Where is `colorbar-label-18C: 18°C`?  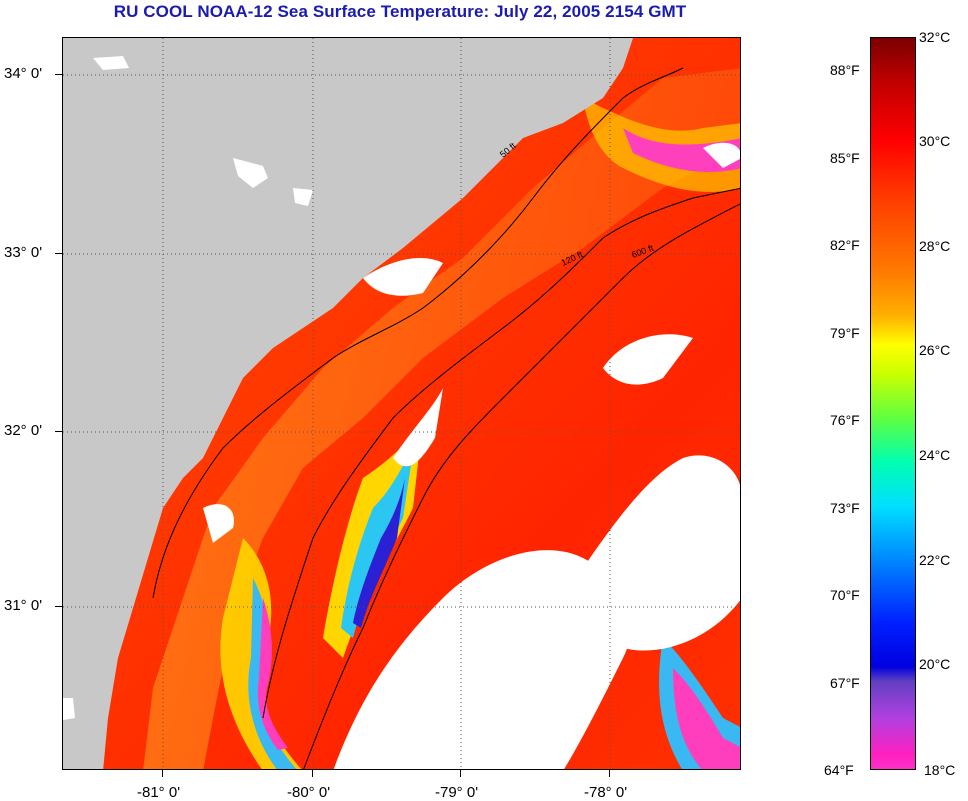 colorbar-label-18C: 18°C is located at coordinates (940, 770).